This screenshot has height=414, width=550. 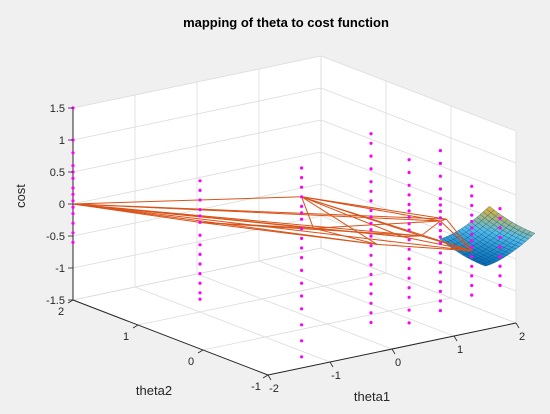 I want to click on cost-tick-label: 1, so click(x=62, y=141).